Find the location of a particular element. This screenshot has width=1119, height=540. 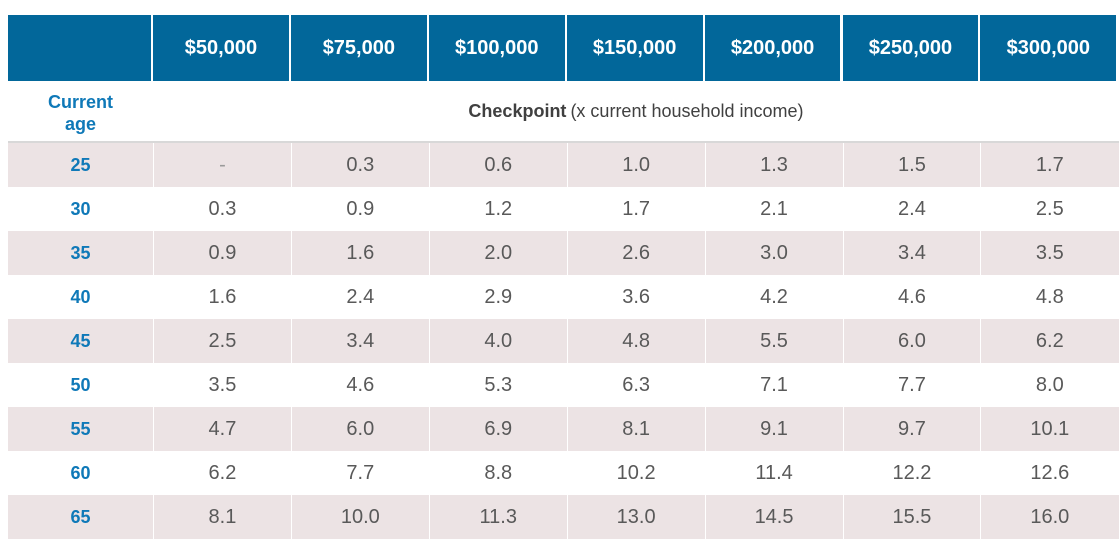

income-header-cell: $150,000 is located at coordinates (634, 48).